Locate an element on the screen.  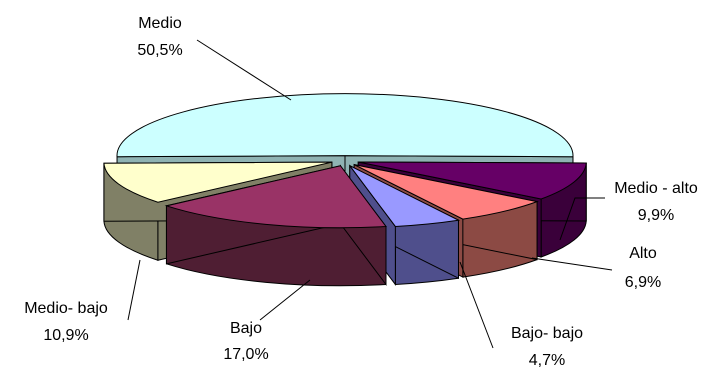
leader-line-bajo-bajo is located at coordinates (476, 305).